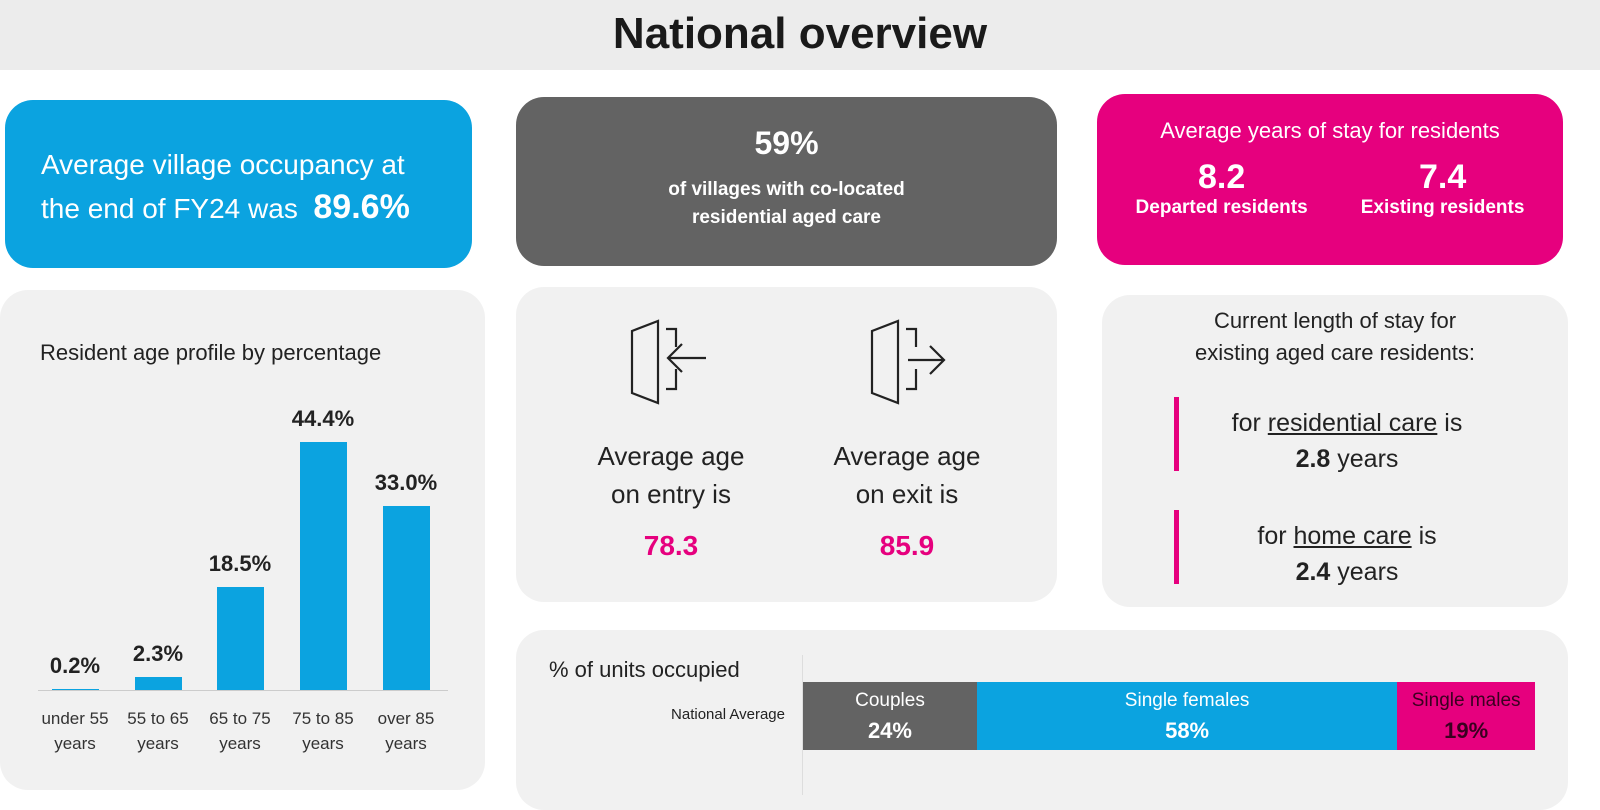 The width and height of the screenshot is (1600, 810). Describe the element at coordinates (1335, 320) in the screenshot. I see `aged-care-title1: Current length of stay for` at that location.